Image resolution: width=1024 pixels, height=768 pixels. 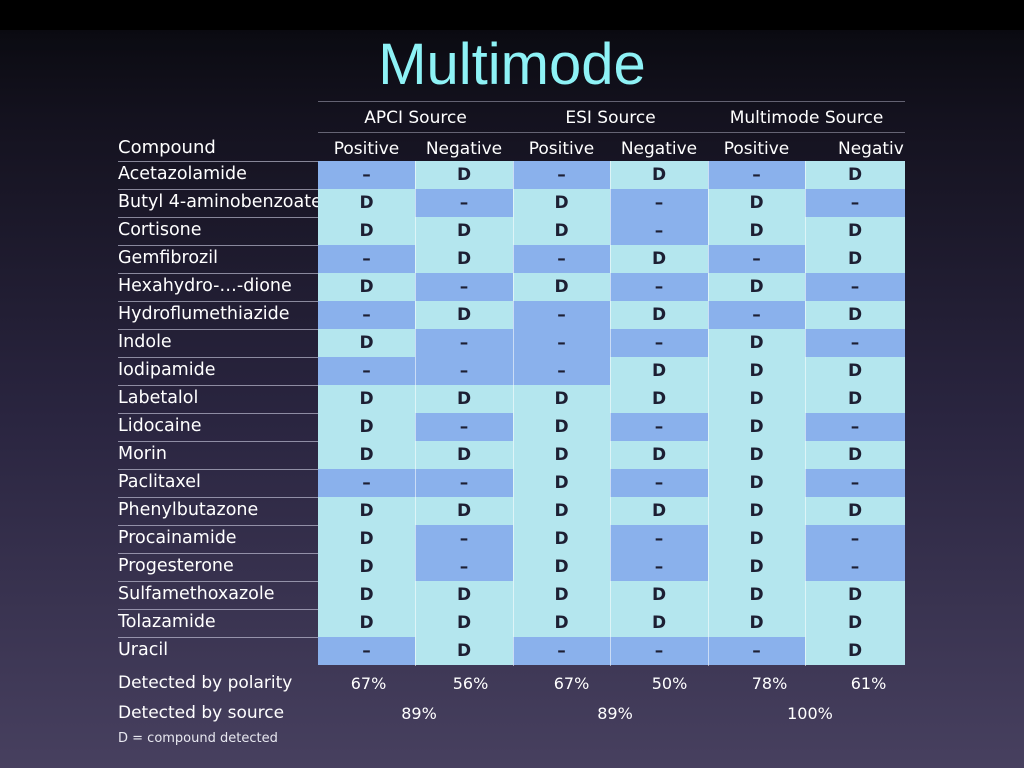 What do you see at coordinates (205, 286) in the screenshot?
I see `compound-name: Hexahydro-…-dione` at bounding box center [205, 286].